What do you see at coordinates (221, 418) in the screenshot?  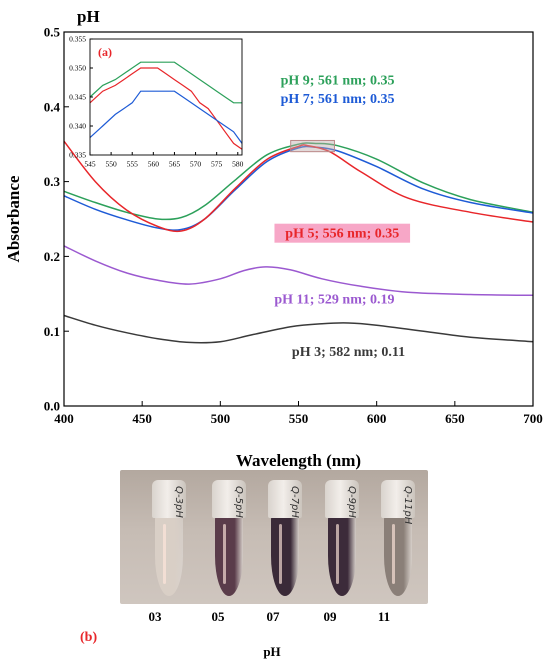 I see `main-x-tick-label-2: 500` at bounding box center [221, 418].